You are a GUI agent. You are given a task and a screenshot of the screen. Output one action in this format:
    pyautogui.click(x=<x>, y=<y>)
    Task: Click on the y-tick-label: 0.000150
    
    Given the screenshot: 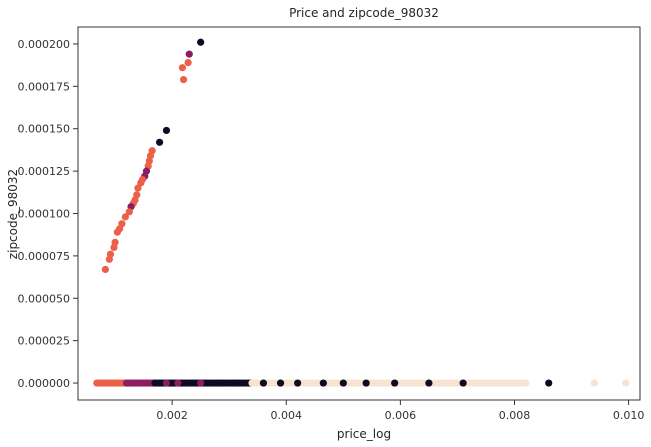 What is the action you would take?
    pyautogui.click(x=44, y=129)
    